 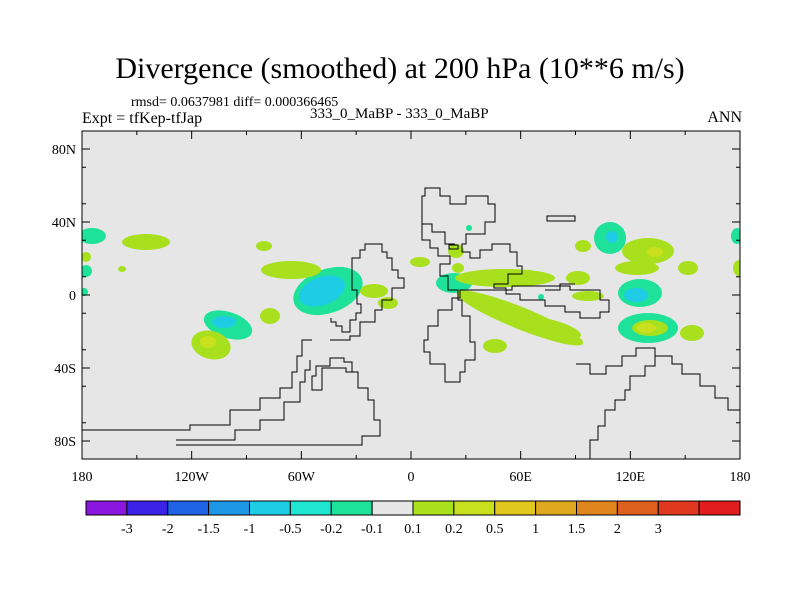 What do you see at coordinates (391, 529) in the screenshot?
I see `colorbar-labels: -3 -2 -1.5 -1 -0.5 -0.2 -0.1 0.1 0.2 0.5 1 1.5 2 3` at bounding box center [391, 529].